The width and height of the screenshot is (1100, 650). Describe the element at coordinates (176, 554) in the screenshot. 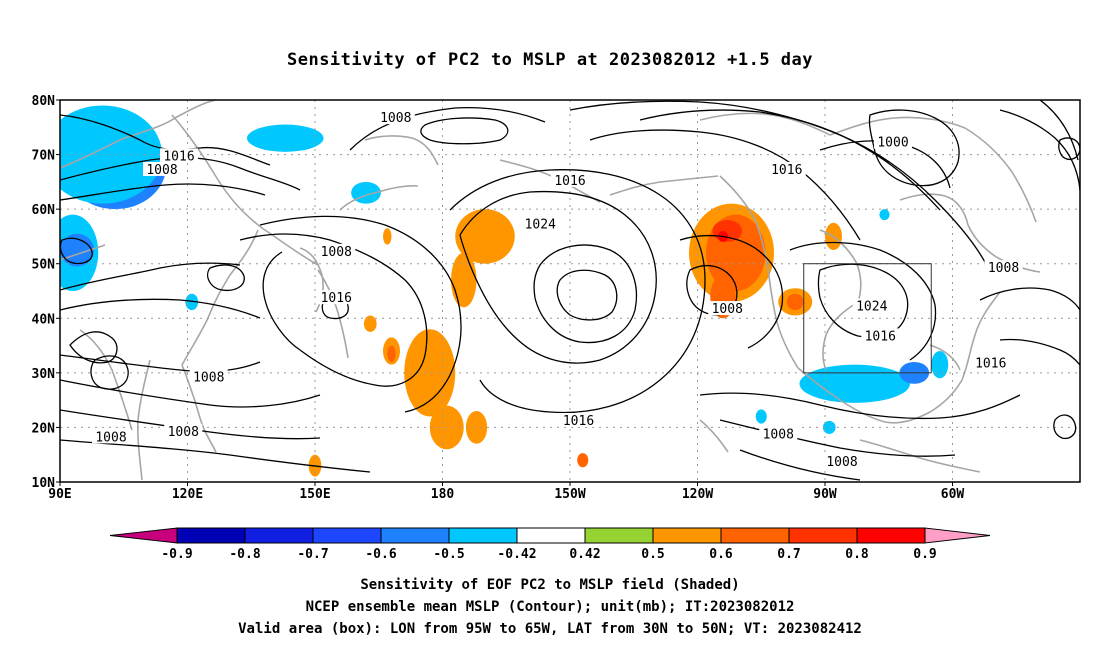

I see `colorbar-label: -0.9` at that location.